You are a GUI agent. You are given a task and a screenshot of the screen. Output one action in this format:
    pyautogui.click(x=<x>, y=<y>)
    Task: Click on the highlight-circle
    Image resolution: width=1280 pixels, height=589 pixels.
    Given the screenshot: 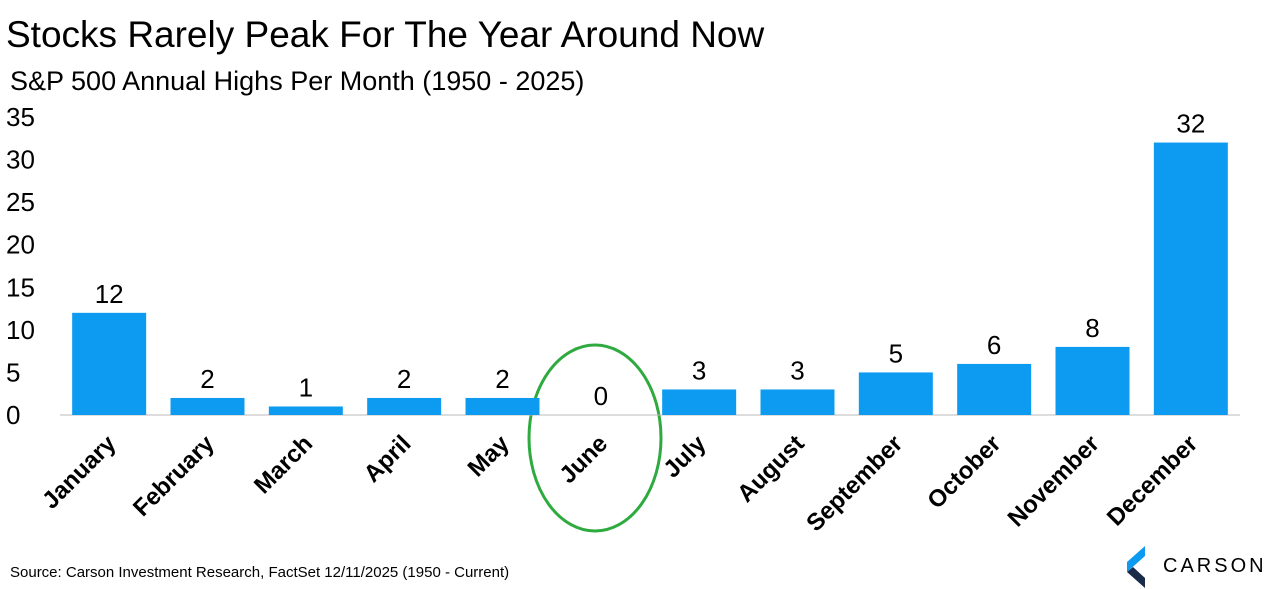 What is the action you would take?
    pyautogui.click(x=595, y=438)
    